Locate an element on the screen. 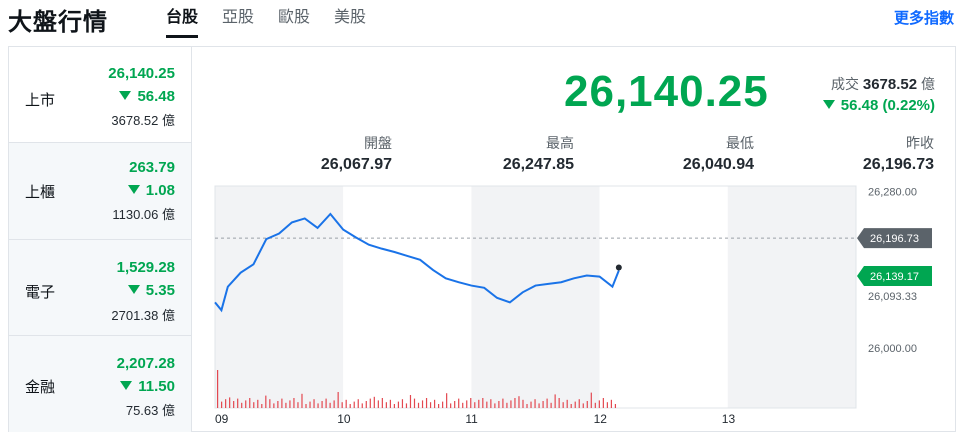  tab-europe: 歐股 is located at coordinates (294, 17).